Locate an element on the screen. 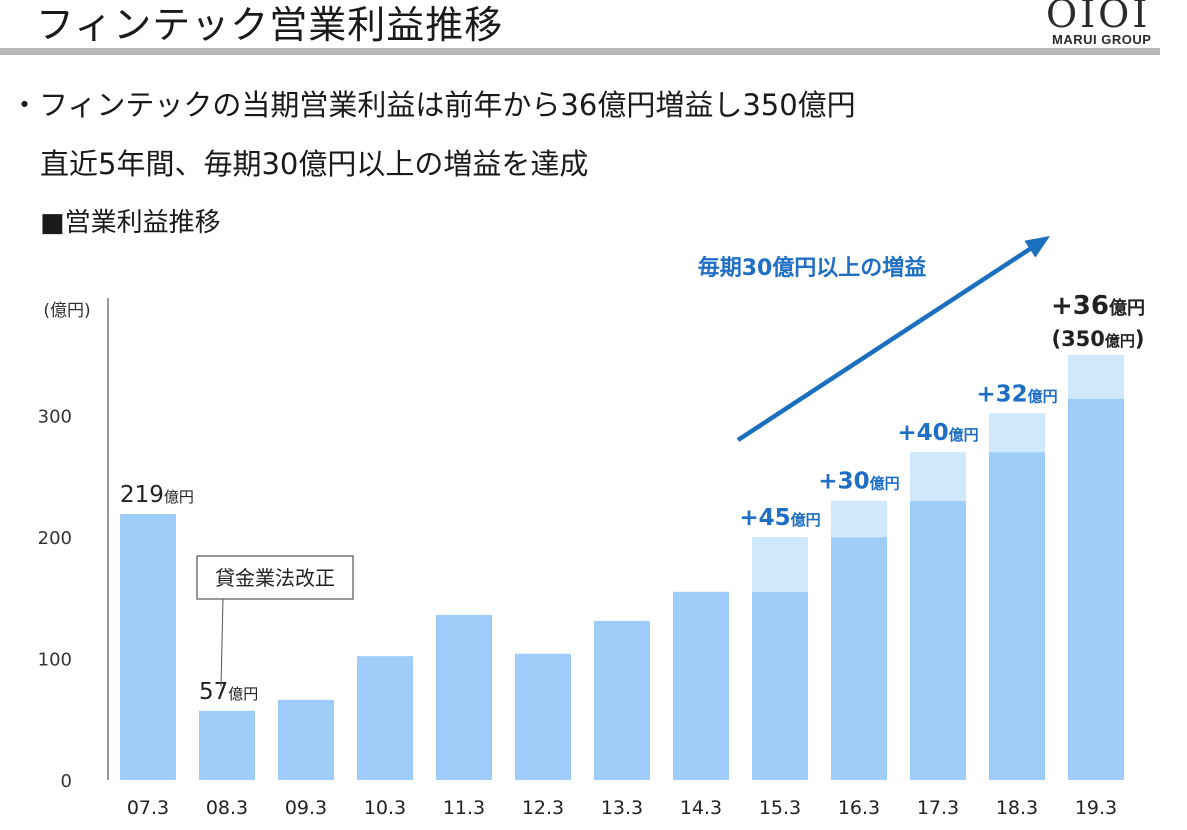 This screenshot has width=1187, height=830. data-label: 219億円 is located at coordinates (157, 495).